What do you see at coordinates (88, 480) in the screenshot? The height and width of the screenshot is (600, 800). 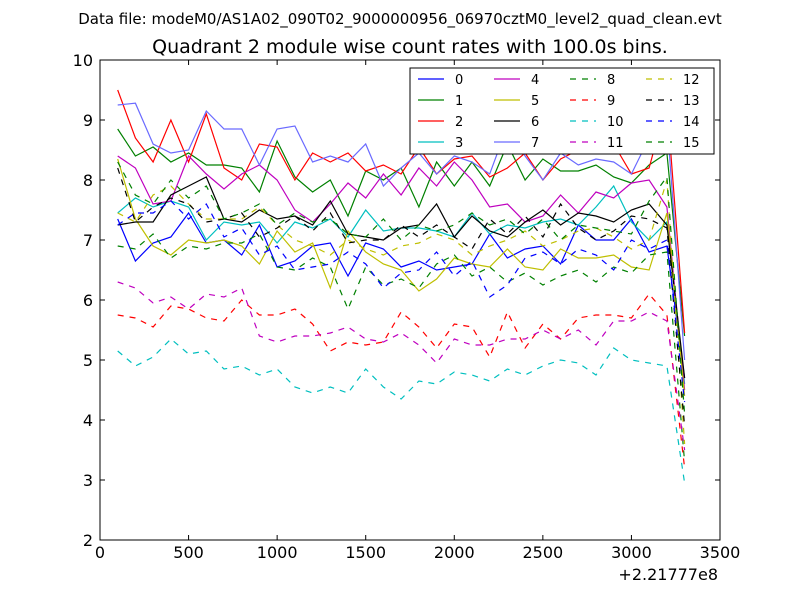 I see `y-tick-label: 3` at bounding box center [88, 480].